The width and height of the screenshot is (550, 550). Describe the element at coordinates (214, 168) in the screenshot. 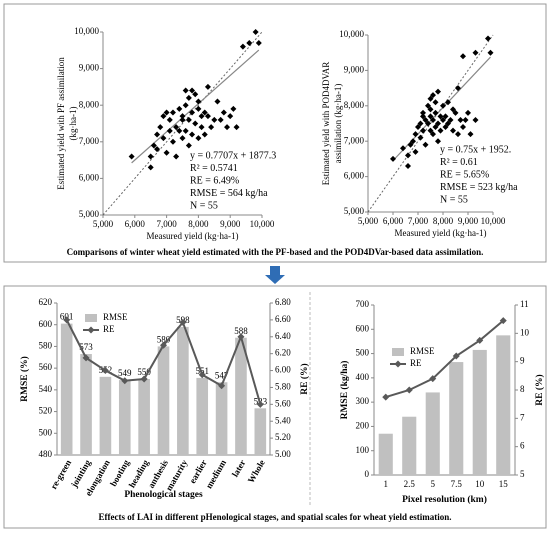

I see `annotation: R² = 0.5741` at that location.